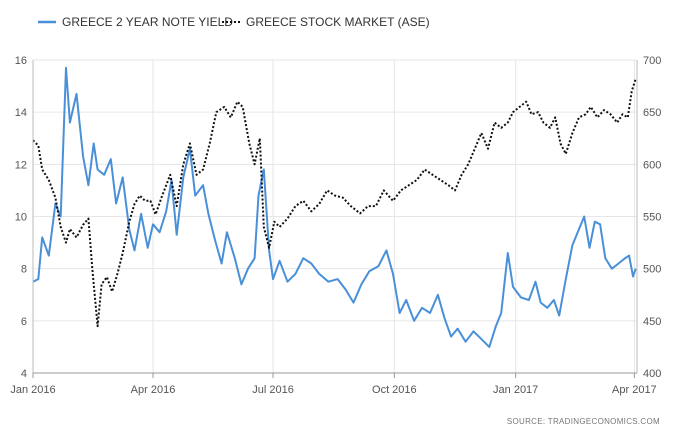 The height and width of the screenshot is (440, 700). Describe the element at coordinates (652, 113) in the screenshot. I see `y-right-tick-label: 650` at that location.